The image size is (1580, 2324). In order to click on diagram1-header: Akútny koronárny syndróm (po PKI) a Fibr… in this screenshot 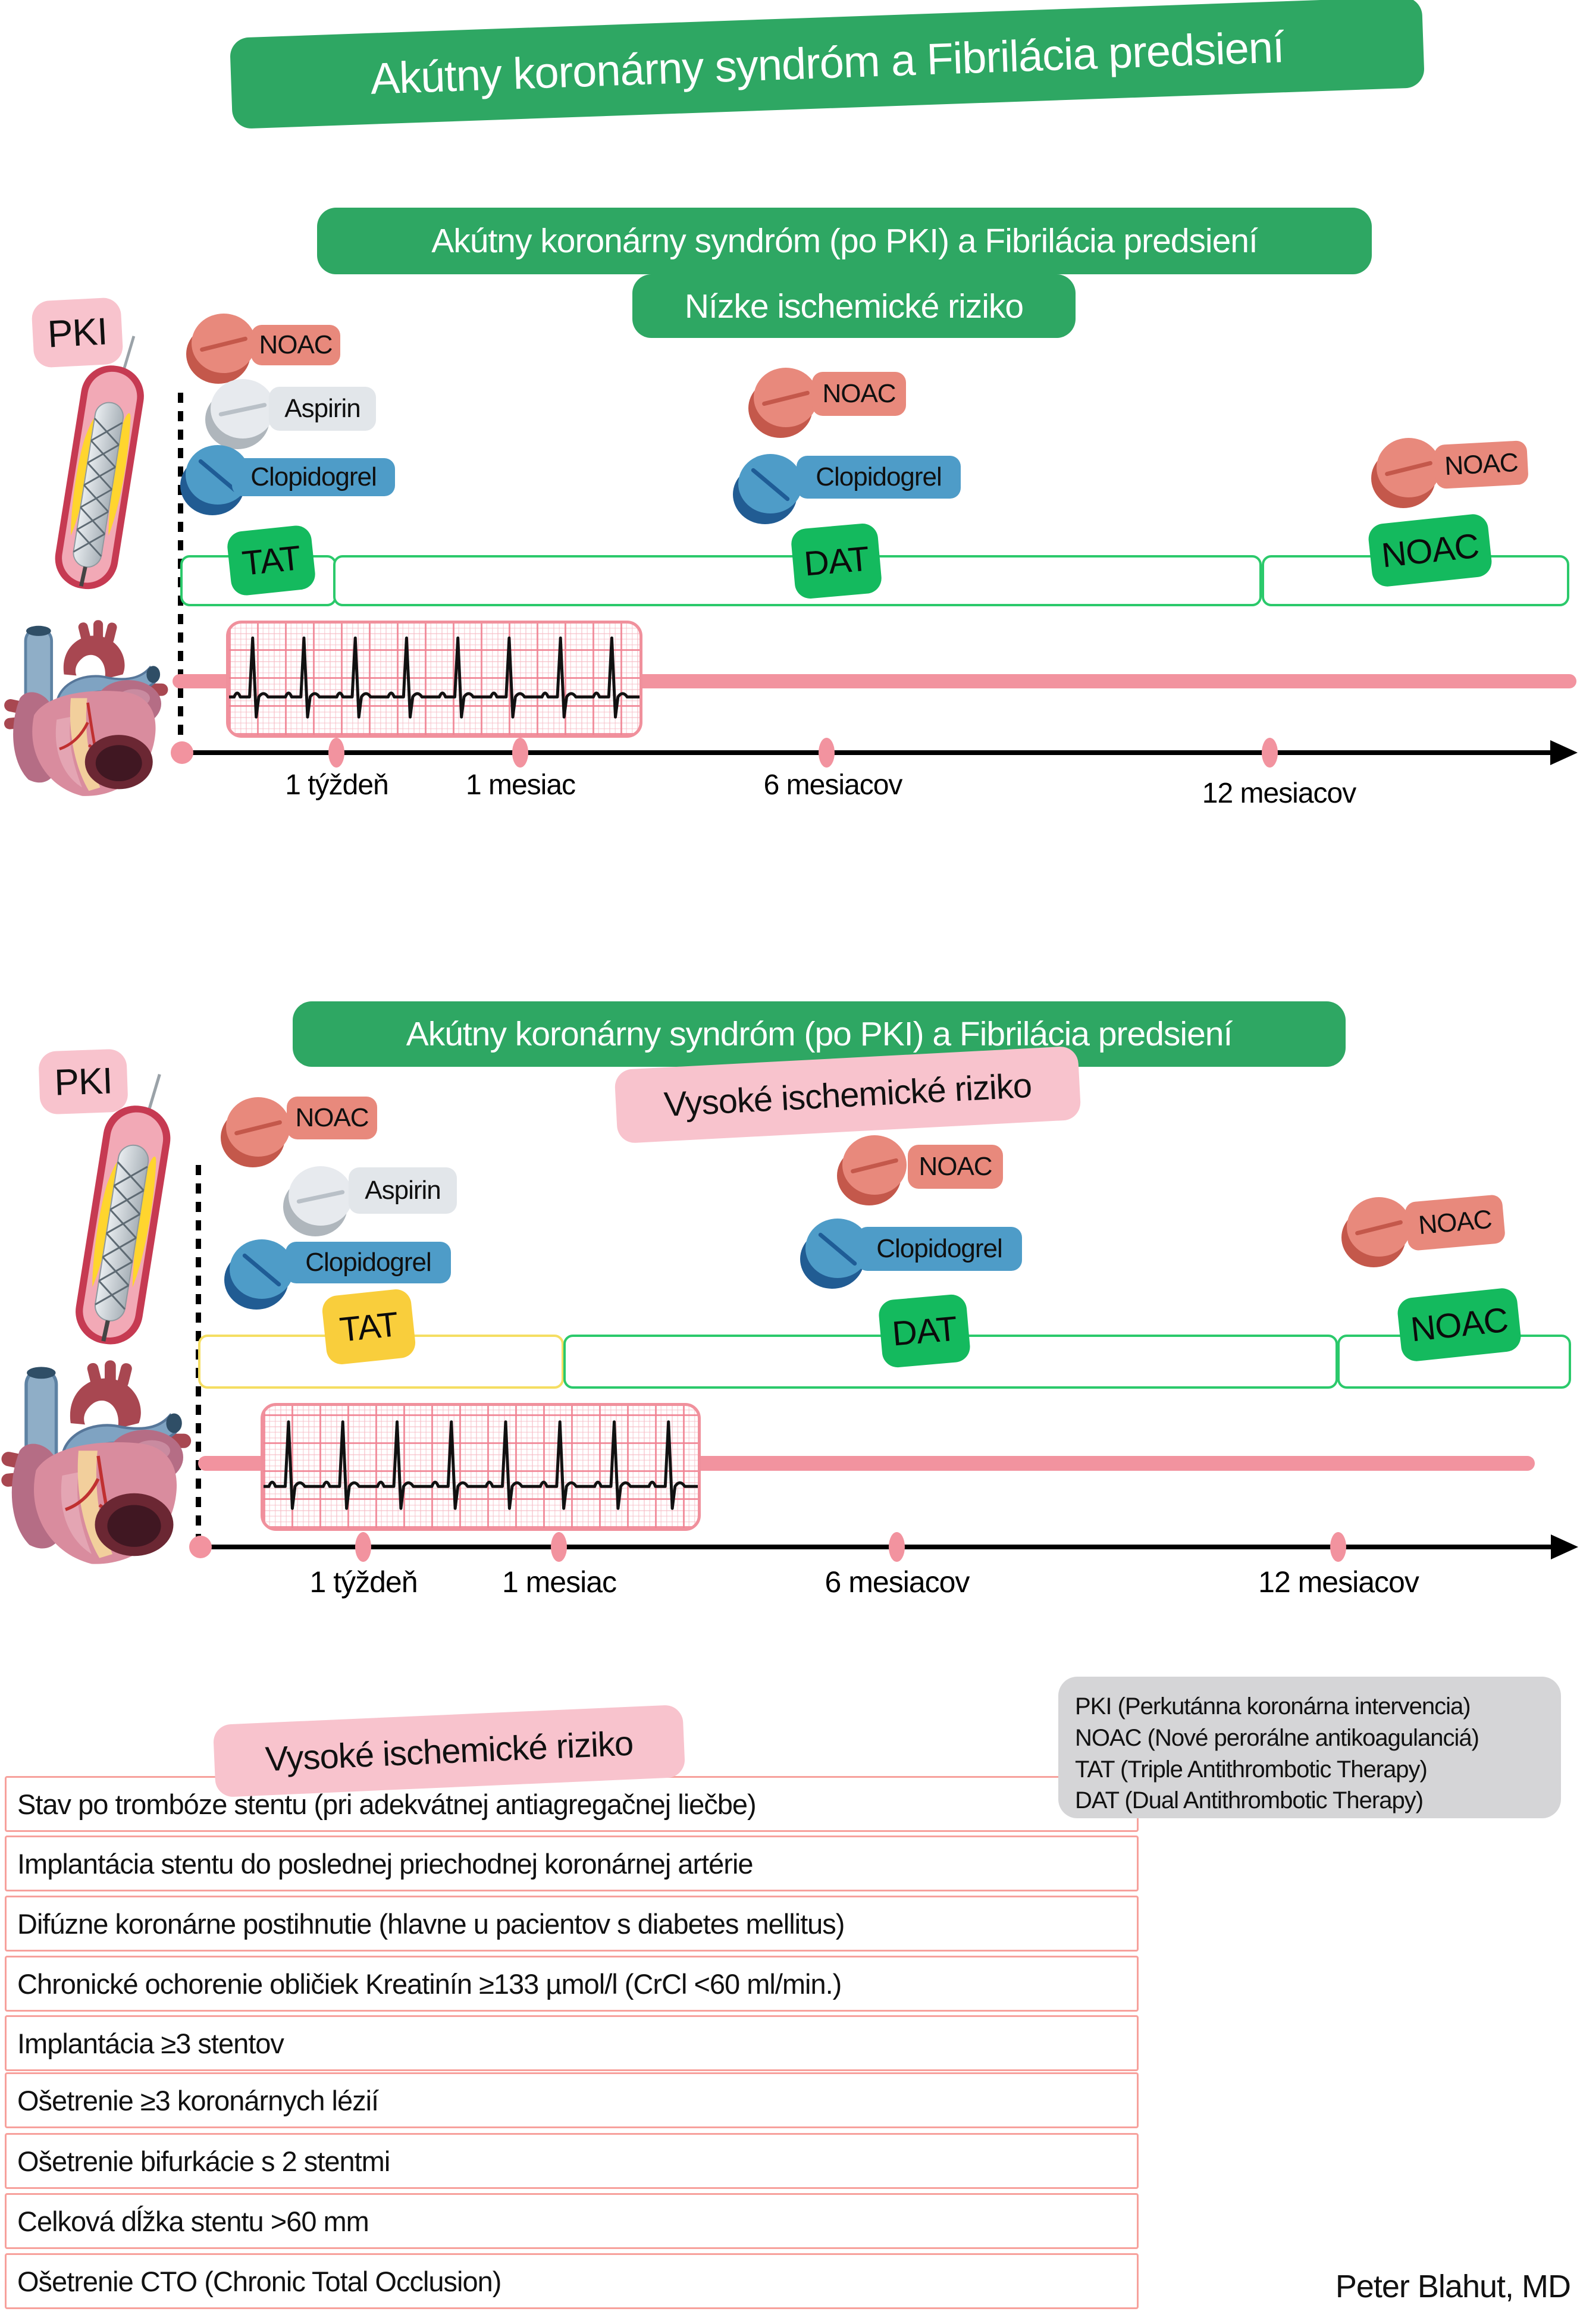, I will do `click(844, 241)`.